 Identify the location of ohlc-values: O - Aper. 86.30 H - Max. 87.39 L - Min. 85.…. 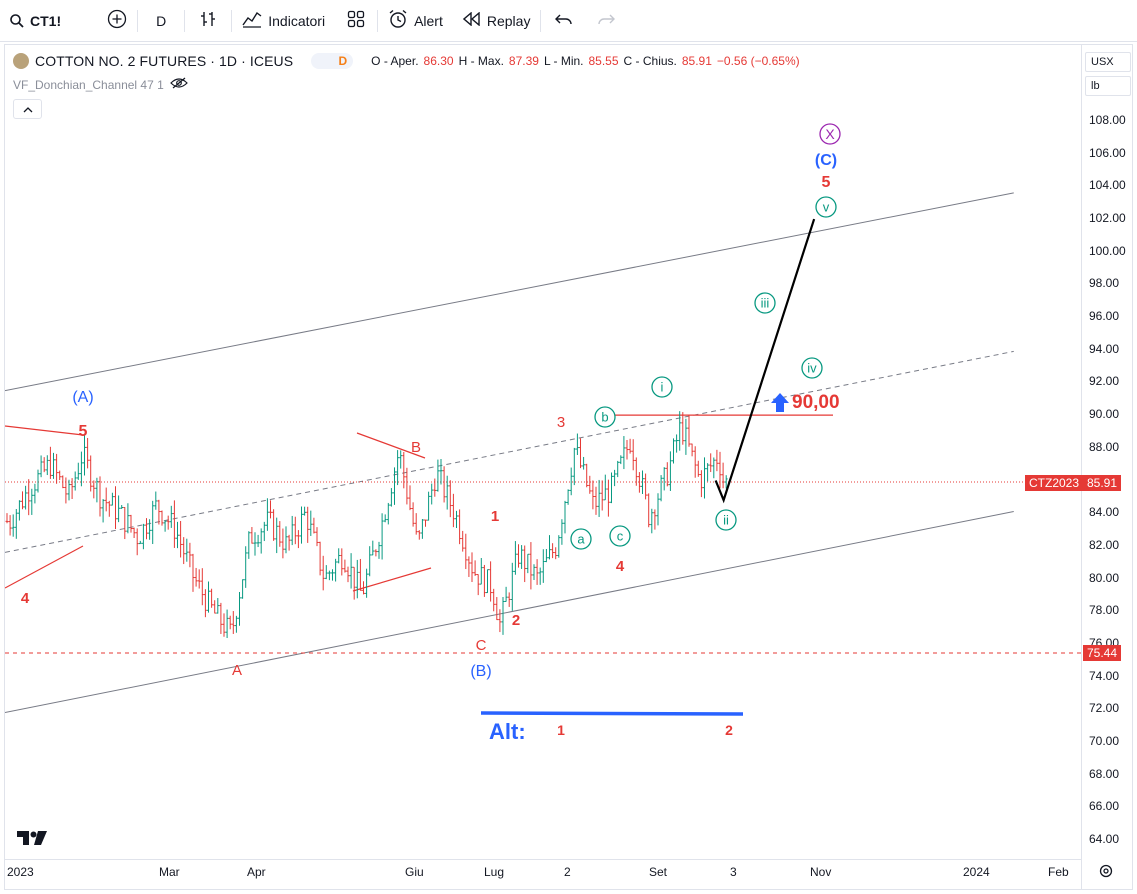
(585, 61).